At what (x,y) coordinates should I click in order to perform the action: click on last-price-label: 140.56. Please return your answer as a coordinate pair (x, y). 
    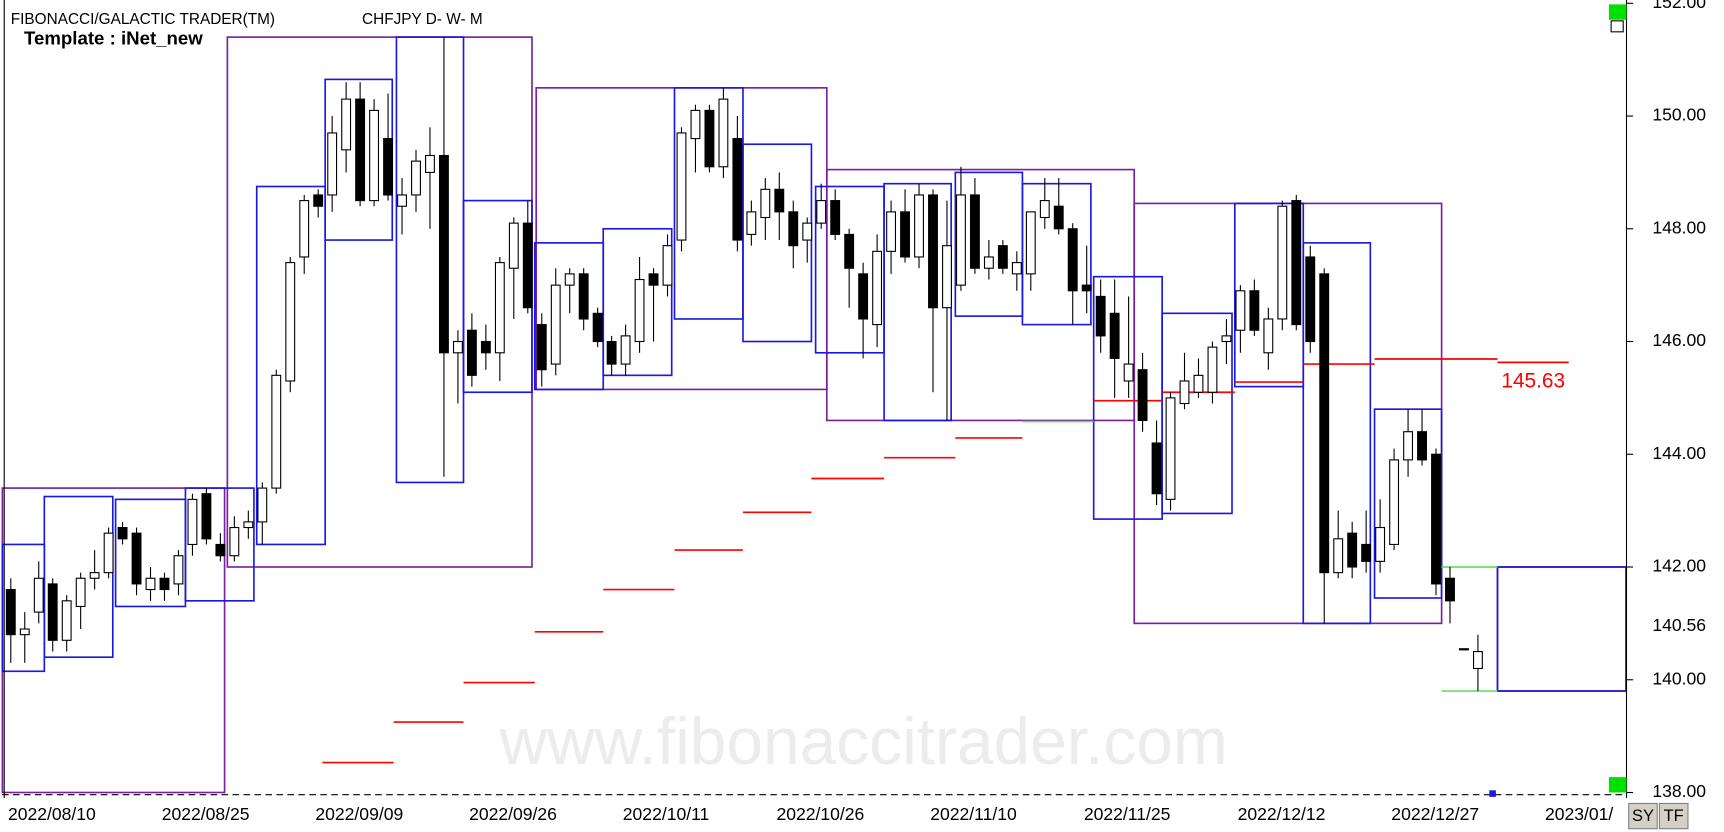
    Looking at the image, I should click on (1679, 625).